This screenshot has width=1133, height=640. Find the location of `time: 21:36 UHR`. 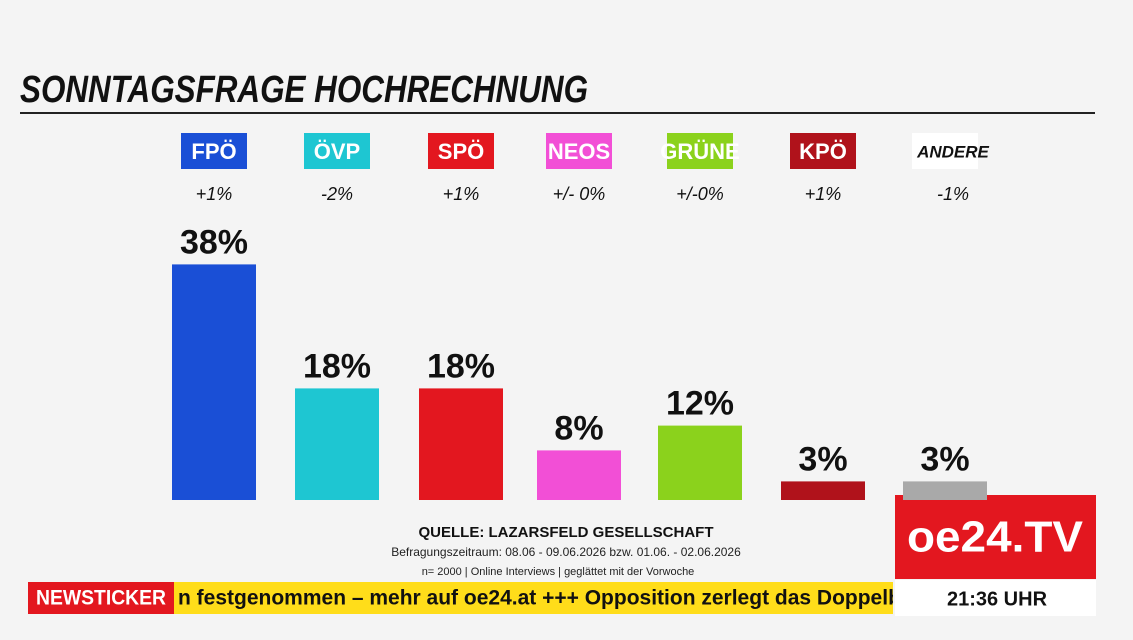

time: 21:36 UHR is located at coordinates (997, 599).